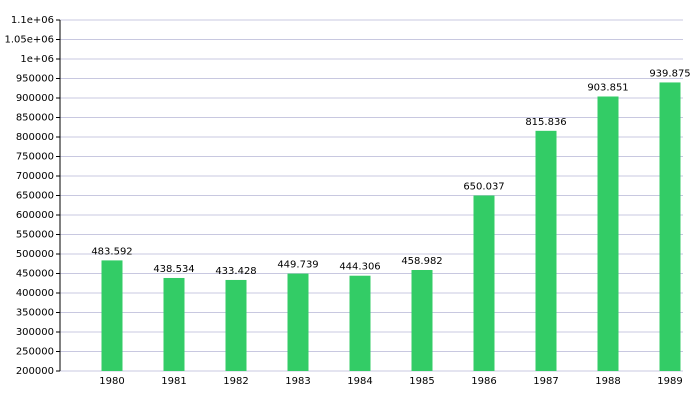 This screenshot has width=700, height=404. What do you see at coordinates (35, 352) in the screenshot?
I see `y-tick-label: 250000` at bounding box center [35, 352].